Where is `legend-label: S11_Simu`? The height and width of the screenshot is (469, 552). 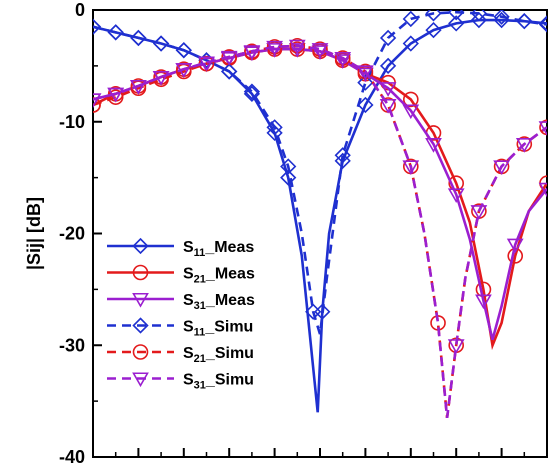 legend-label: S11_Simu is located at coordinates (218, 329).